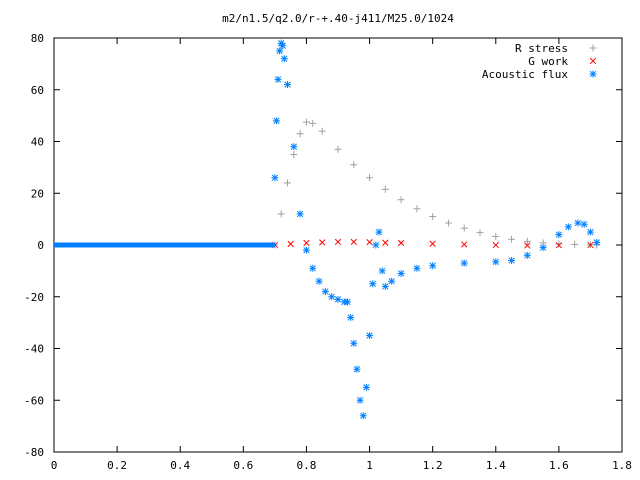 The image size is (640, 480). Describe the element at coordinates (541, 48) in the screenshot. I see `legend-label: R stress` at that location.